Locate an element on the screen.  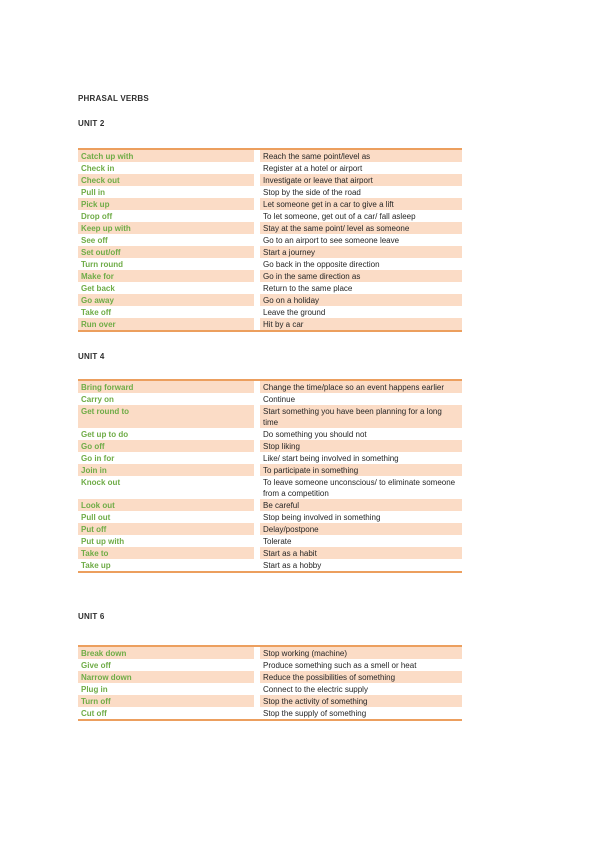
table-row: Make for Go in the same direction as is located at coordinates (270, 276).